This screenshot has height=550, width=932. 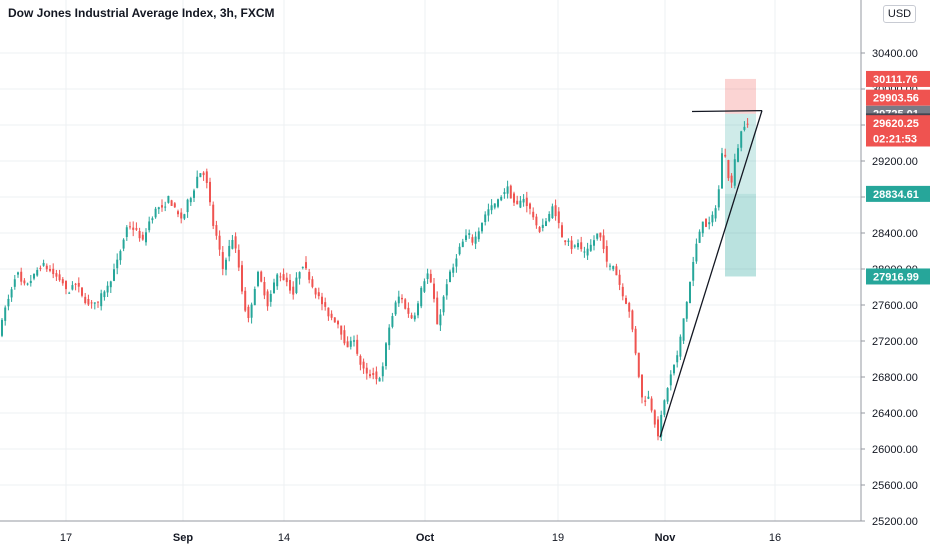 I want to click on price-tag-label: 02:21:53, so click(x=895, y=140).